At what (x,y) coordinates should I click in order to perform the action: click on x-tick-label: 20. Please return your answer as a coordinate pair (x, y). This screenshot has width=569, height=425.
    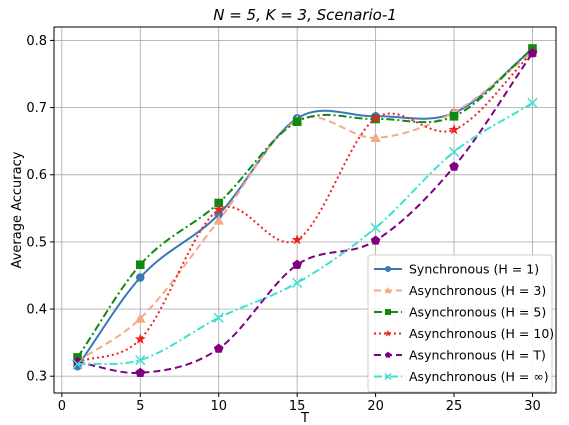
    Looking at the image, I should click on (375, 406).